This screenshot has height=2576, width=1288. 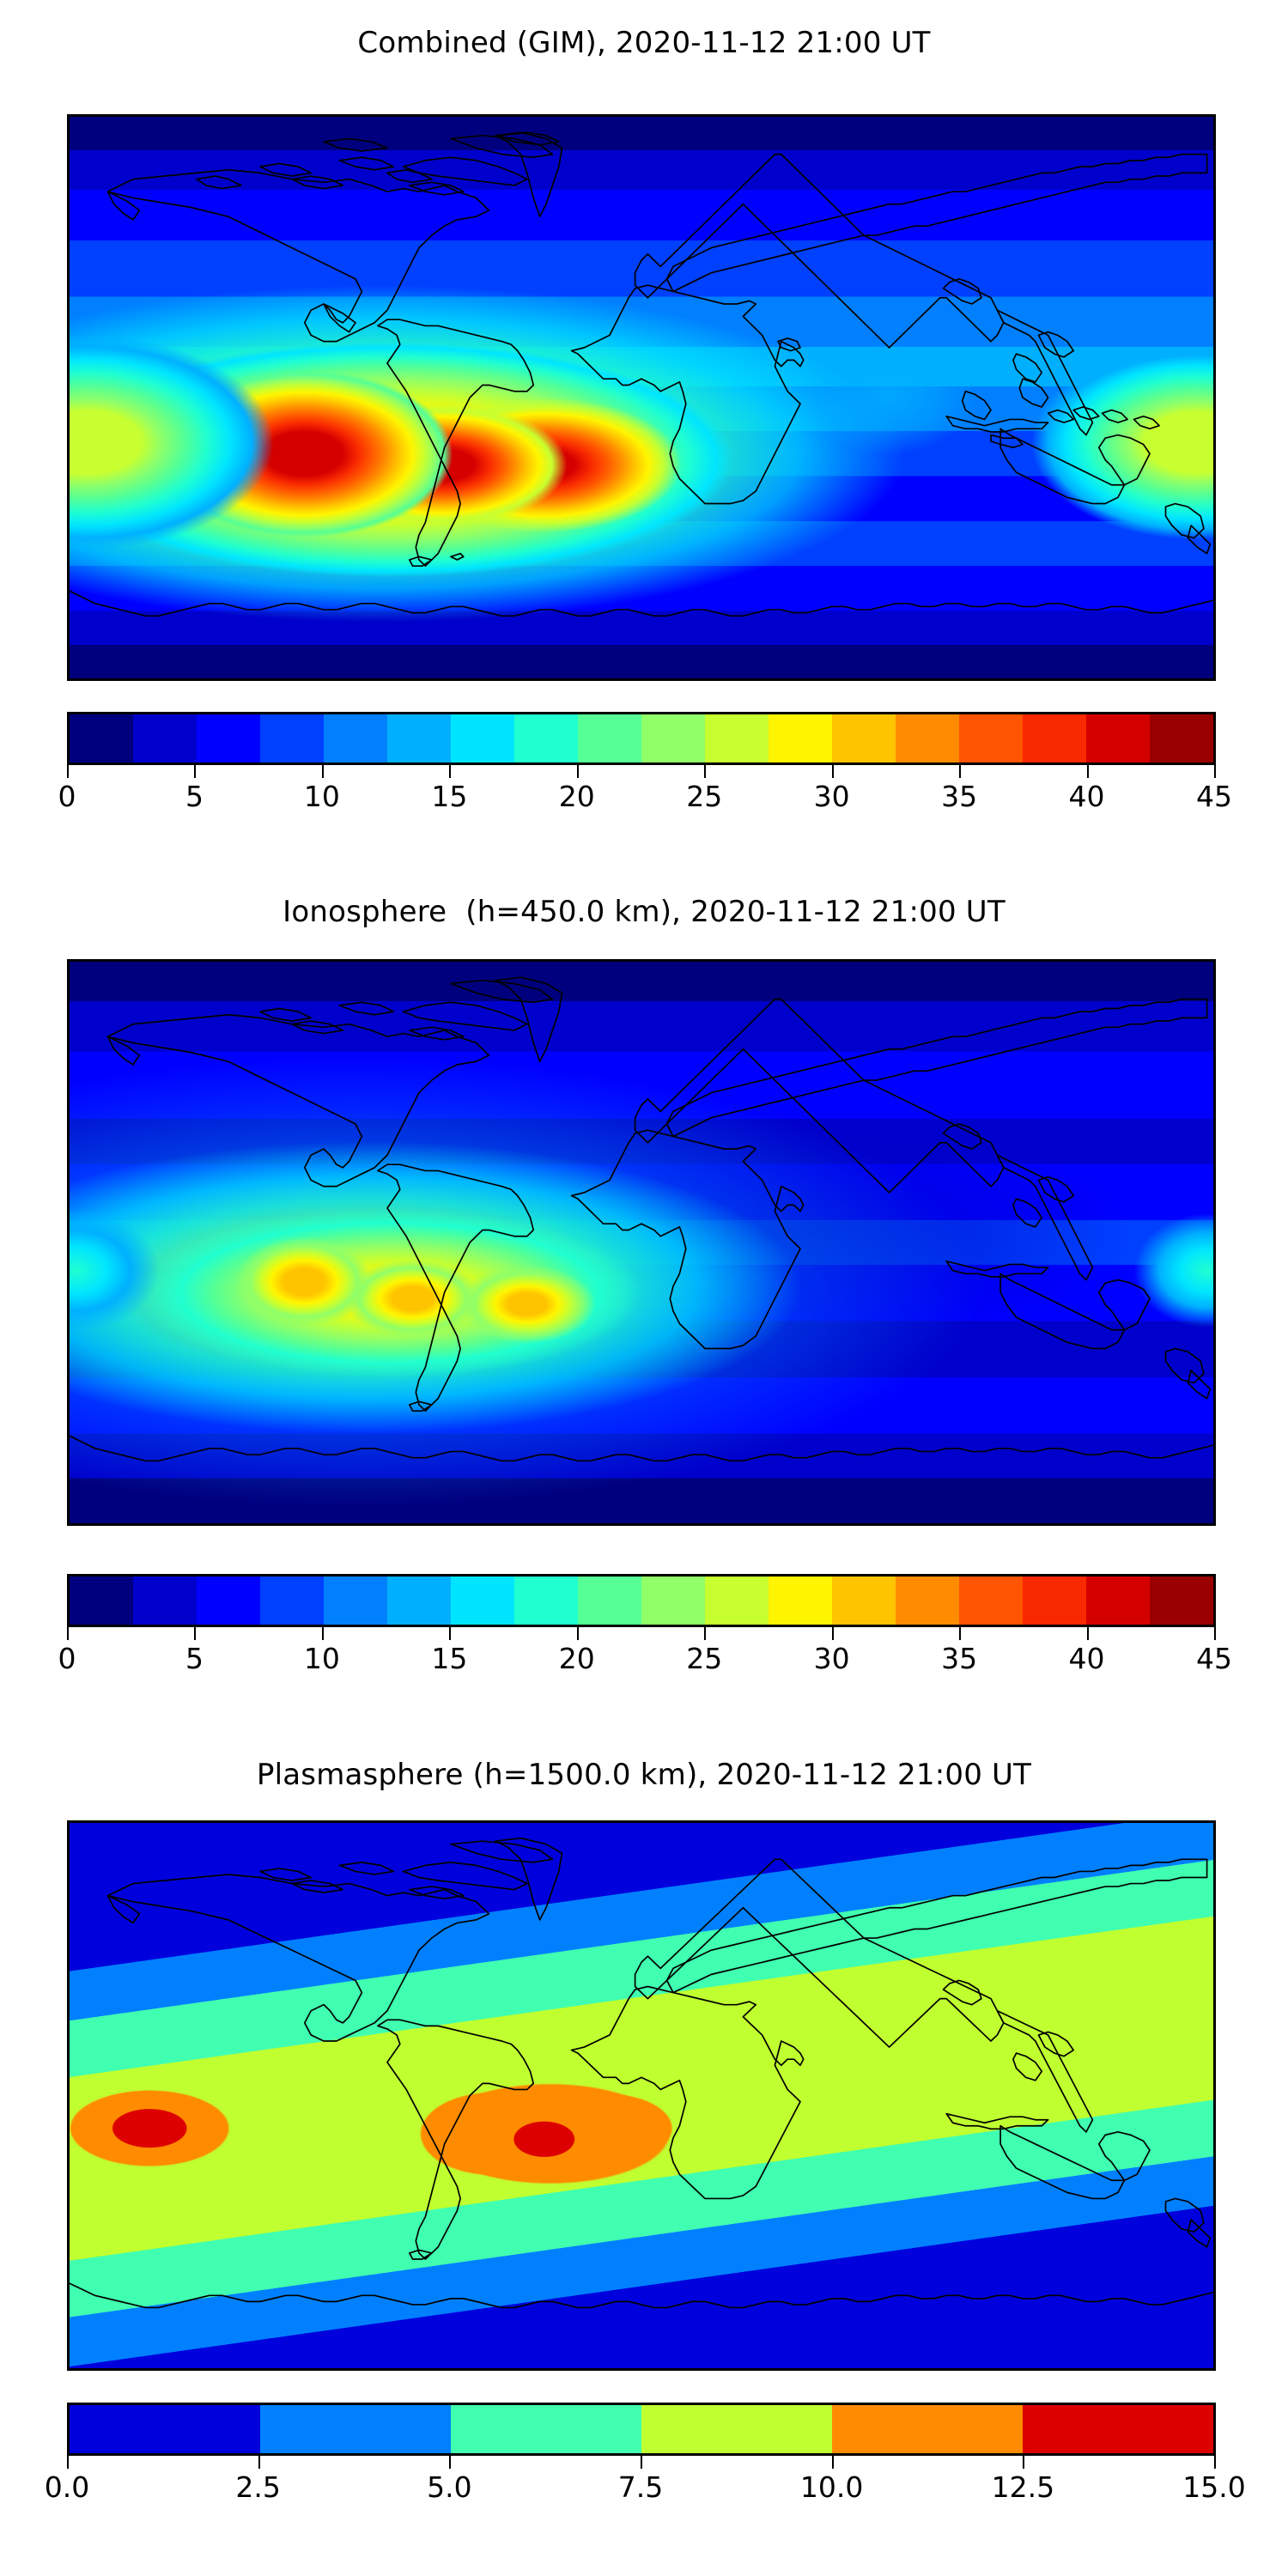 I want to click on colorbar-tick-label-0: 0.0, so click(x=67, y=2487).